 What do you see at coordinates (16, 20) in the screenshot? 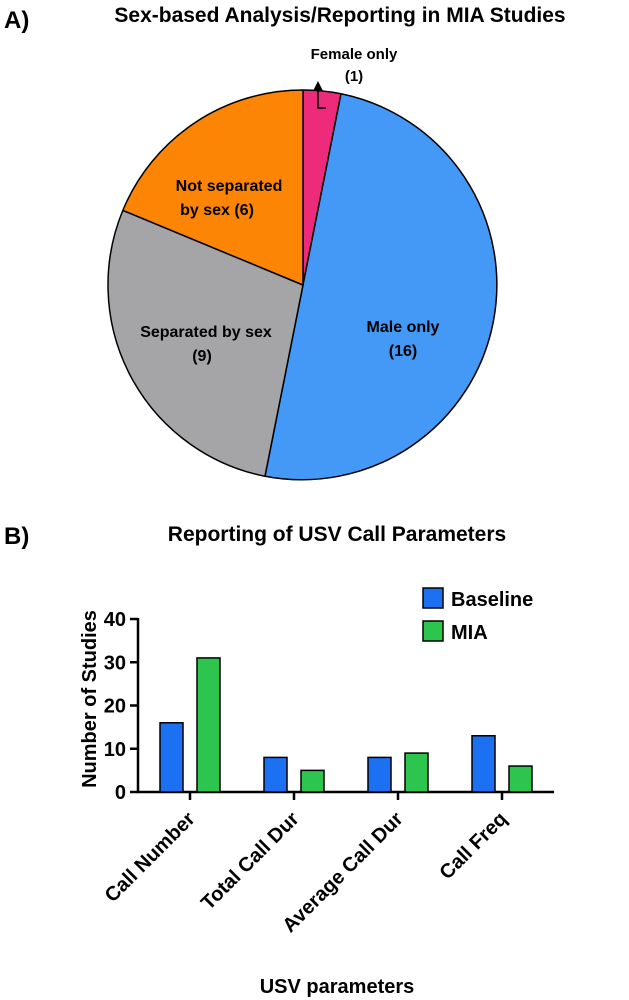
I see `panel-a-label: A)` at bounding box center [16, 20].